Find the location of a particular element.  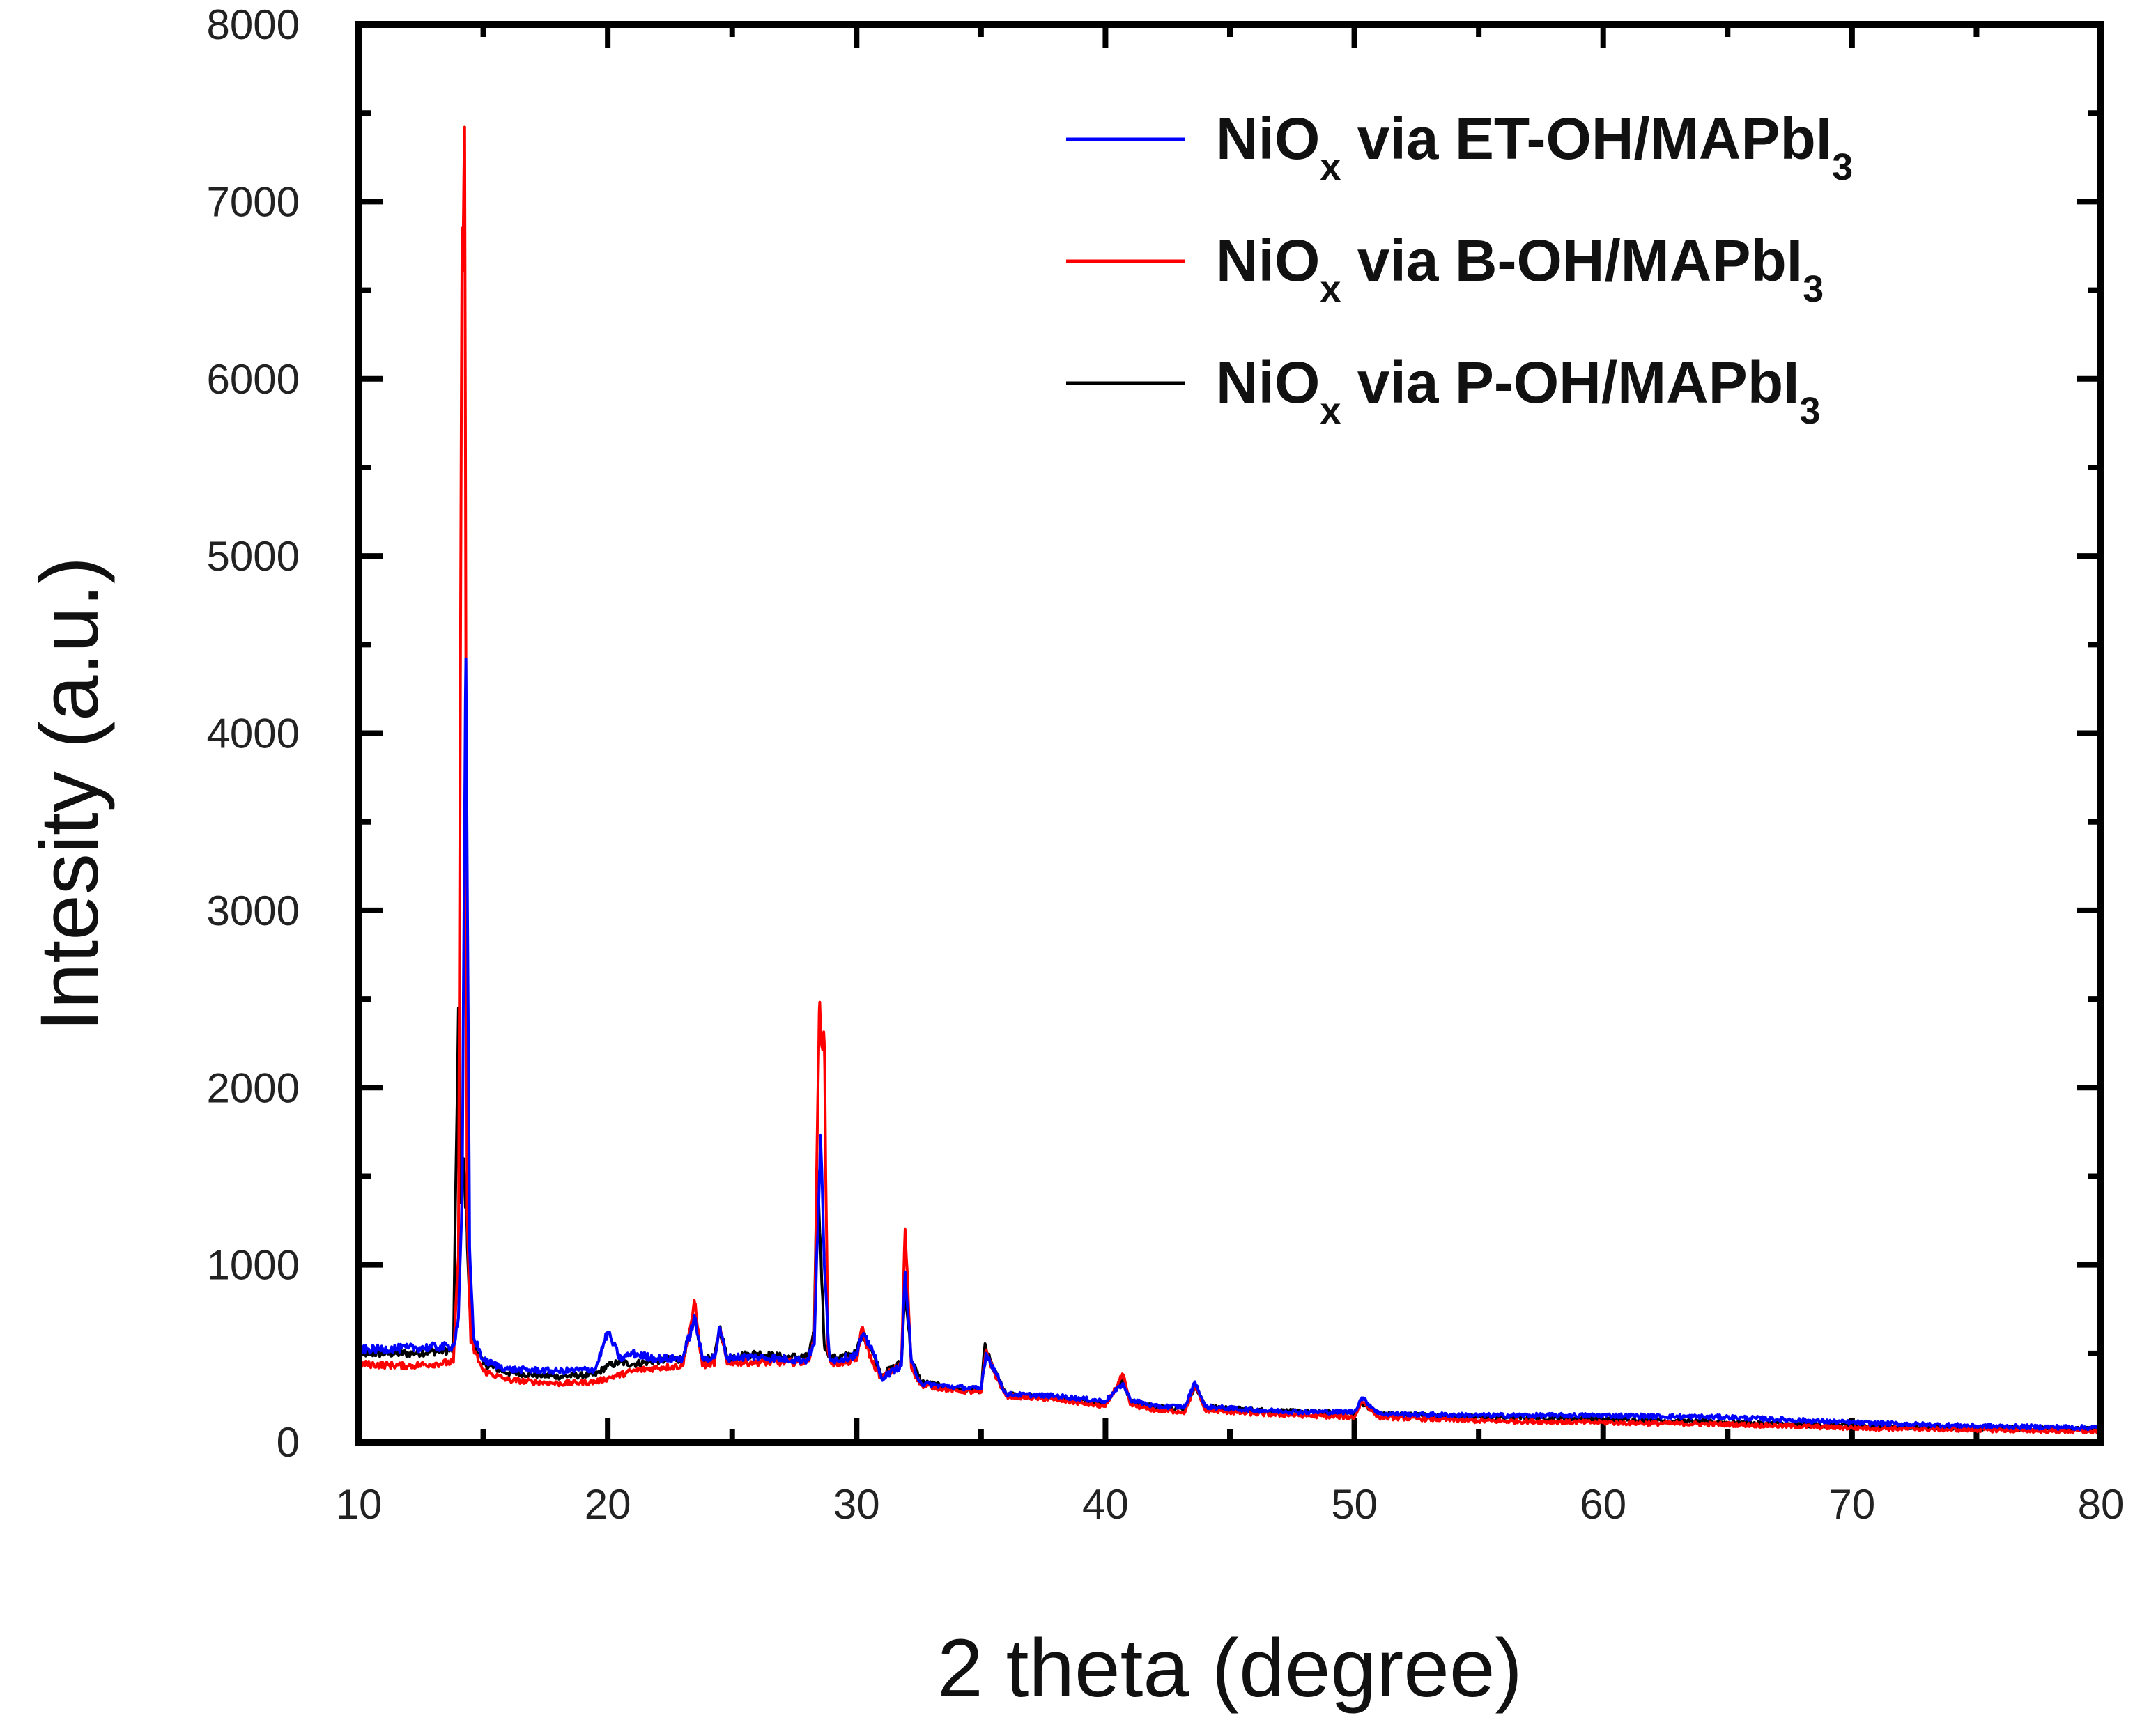

y-tick-label: 6000 is located at coordinates (253, 379).